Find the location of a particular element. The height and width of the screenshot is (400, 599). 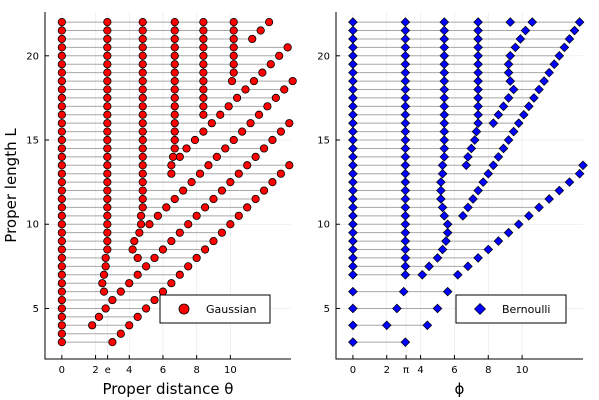

legend-label: Bernoulli is located at coordinates (526, 309).